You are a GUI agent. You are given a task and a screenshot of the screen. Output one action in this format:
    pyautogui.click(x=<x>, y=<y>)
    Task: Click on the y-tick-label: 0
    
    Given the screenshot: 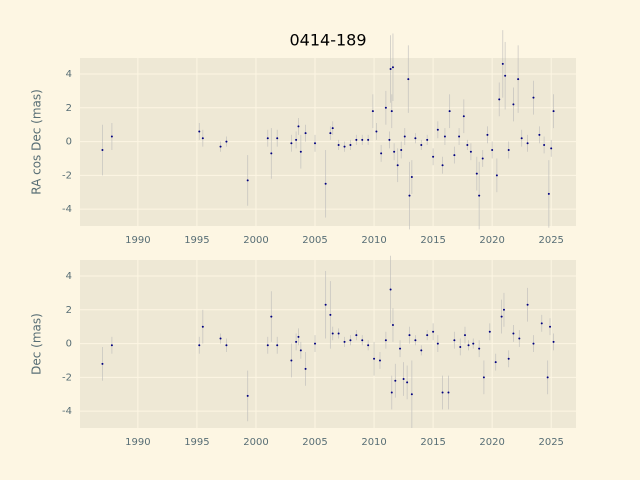 What is the action you would take?
    pyautogui.click(x=69, y=142)
    